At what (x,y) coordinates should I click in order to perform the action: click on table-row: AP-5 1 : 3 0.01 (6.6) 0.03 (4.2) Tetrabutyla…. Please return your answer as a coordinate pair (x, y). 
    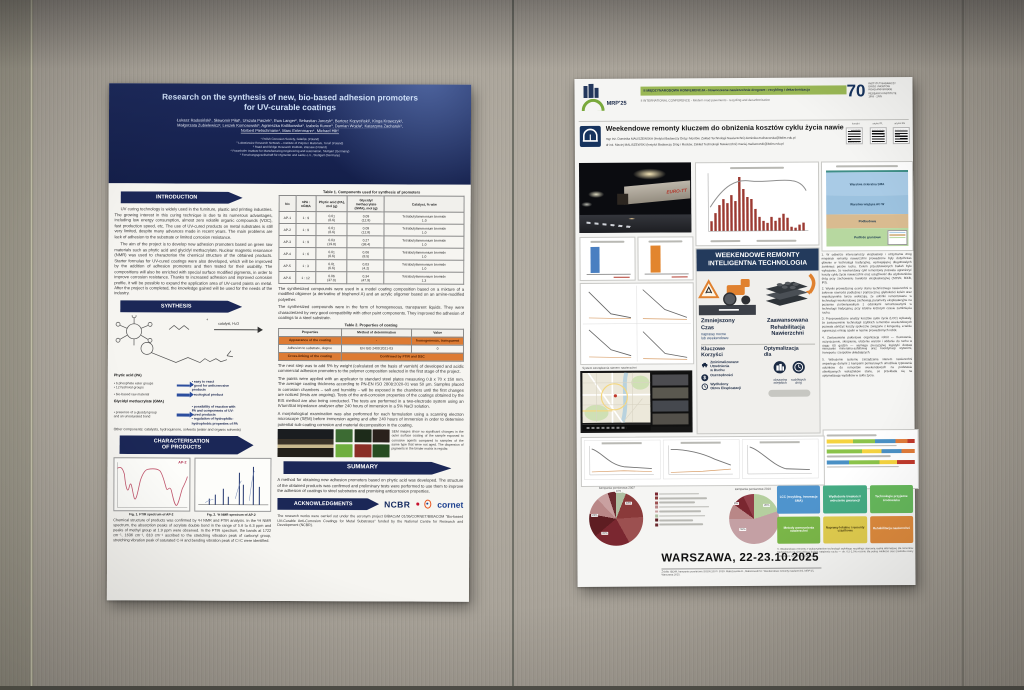
    Looking at the image, I should click on (371, 266).